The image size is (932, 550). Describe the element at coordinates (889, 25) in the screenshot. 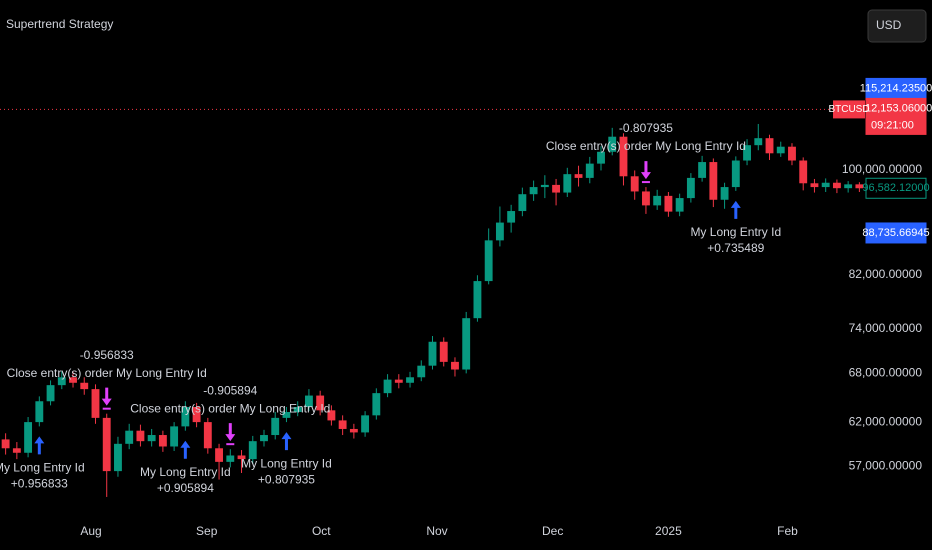

I see `currency-label: USD` at that location.